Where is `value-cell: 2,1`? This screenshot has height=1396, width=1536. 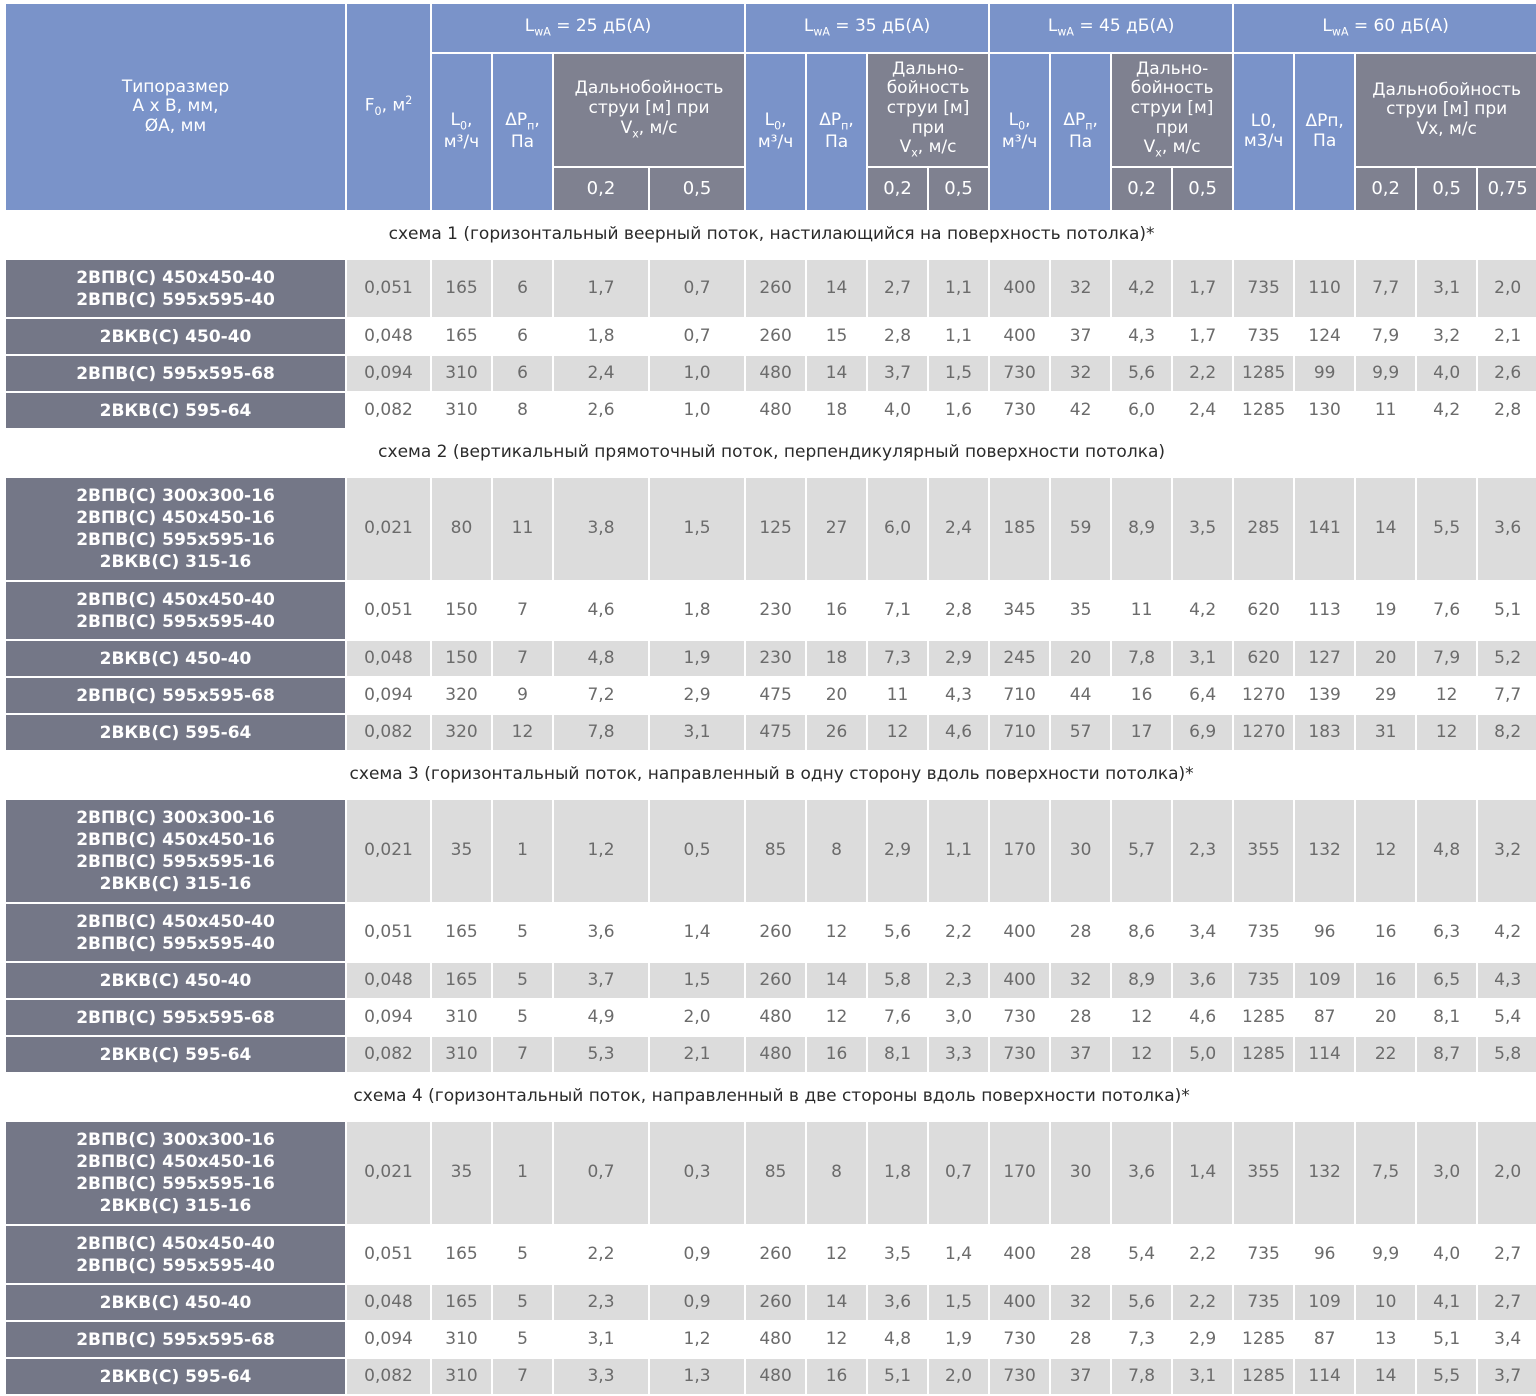
value-cell: 2,1 is located at coordinates (697, 1054).